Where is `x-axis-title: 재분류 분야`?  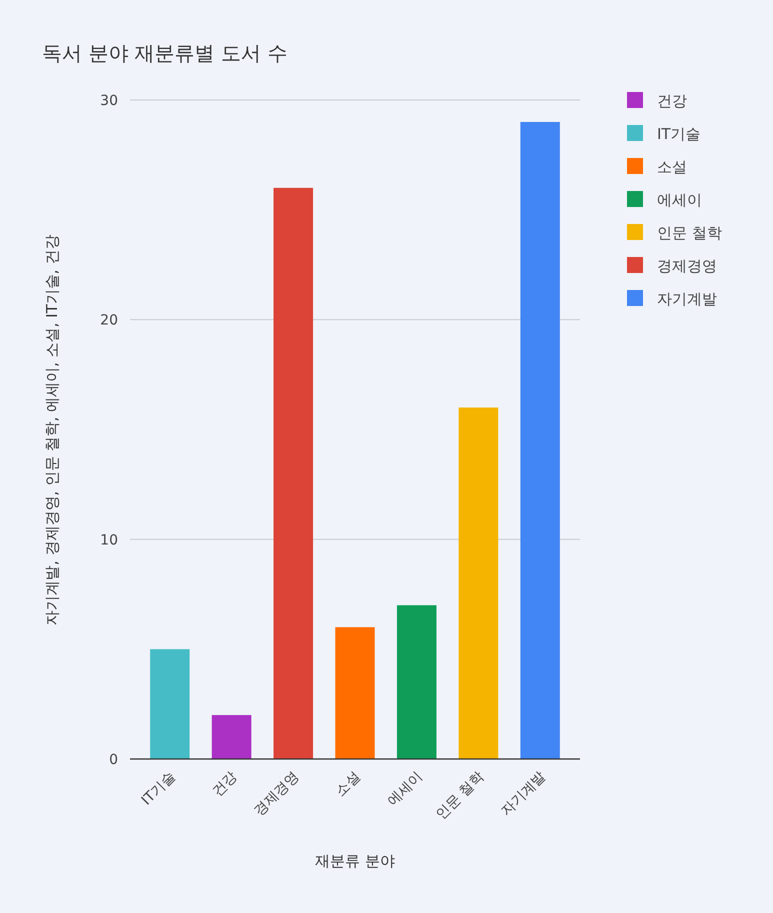 x-axis-title: 재분류 분야 is located at coordinates (355, 861).